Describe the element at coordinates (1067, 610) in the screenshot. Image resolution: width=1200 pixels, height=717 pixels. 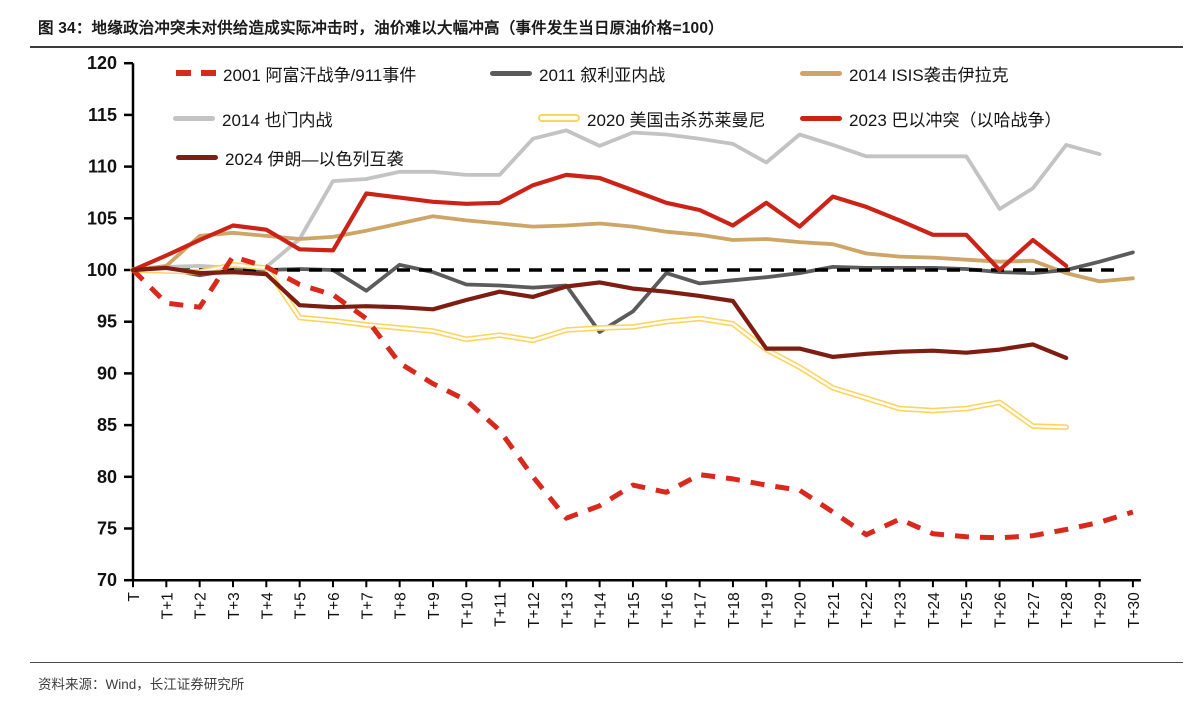
I see `svg-text: T+28` at that location.